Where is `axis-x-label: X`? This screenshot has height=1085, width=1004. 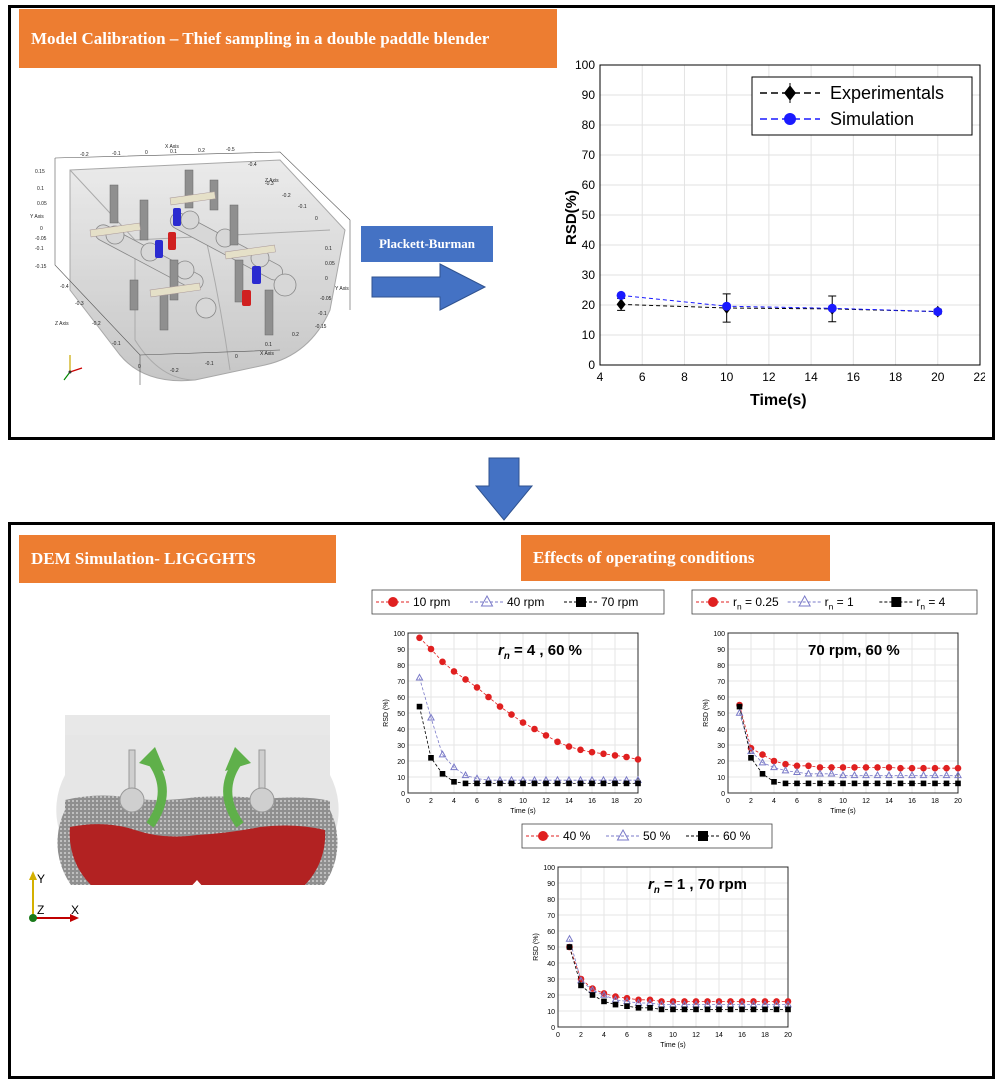
axis-x-label: X is located at coordinates (75, 910).